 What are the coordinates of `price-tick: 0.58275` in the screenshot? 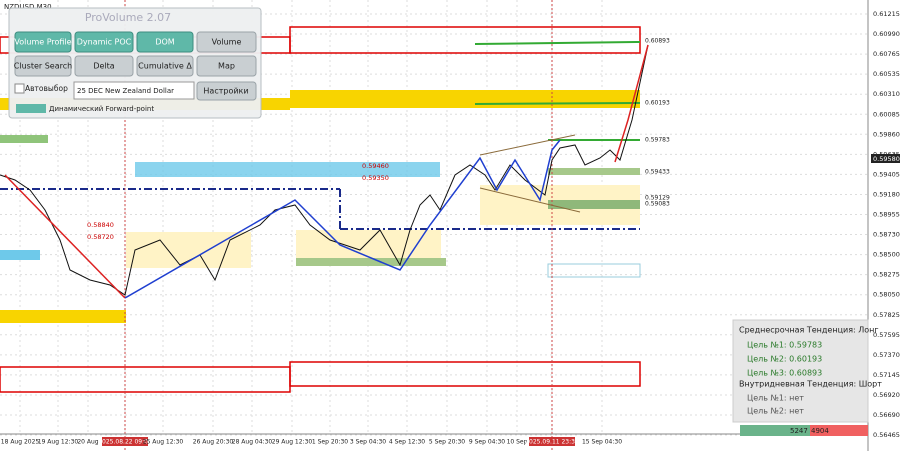 It's located at (886, 275).